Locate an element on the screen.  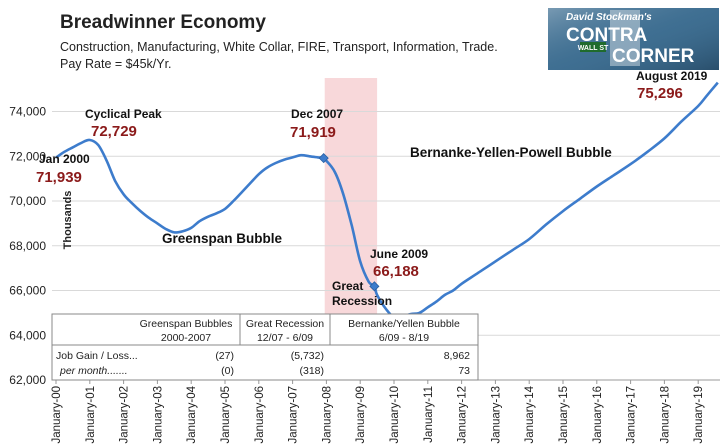
x-tick-label: January-05 is located at coordinates (226, 415).